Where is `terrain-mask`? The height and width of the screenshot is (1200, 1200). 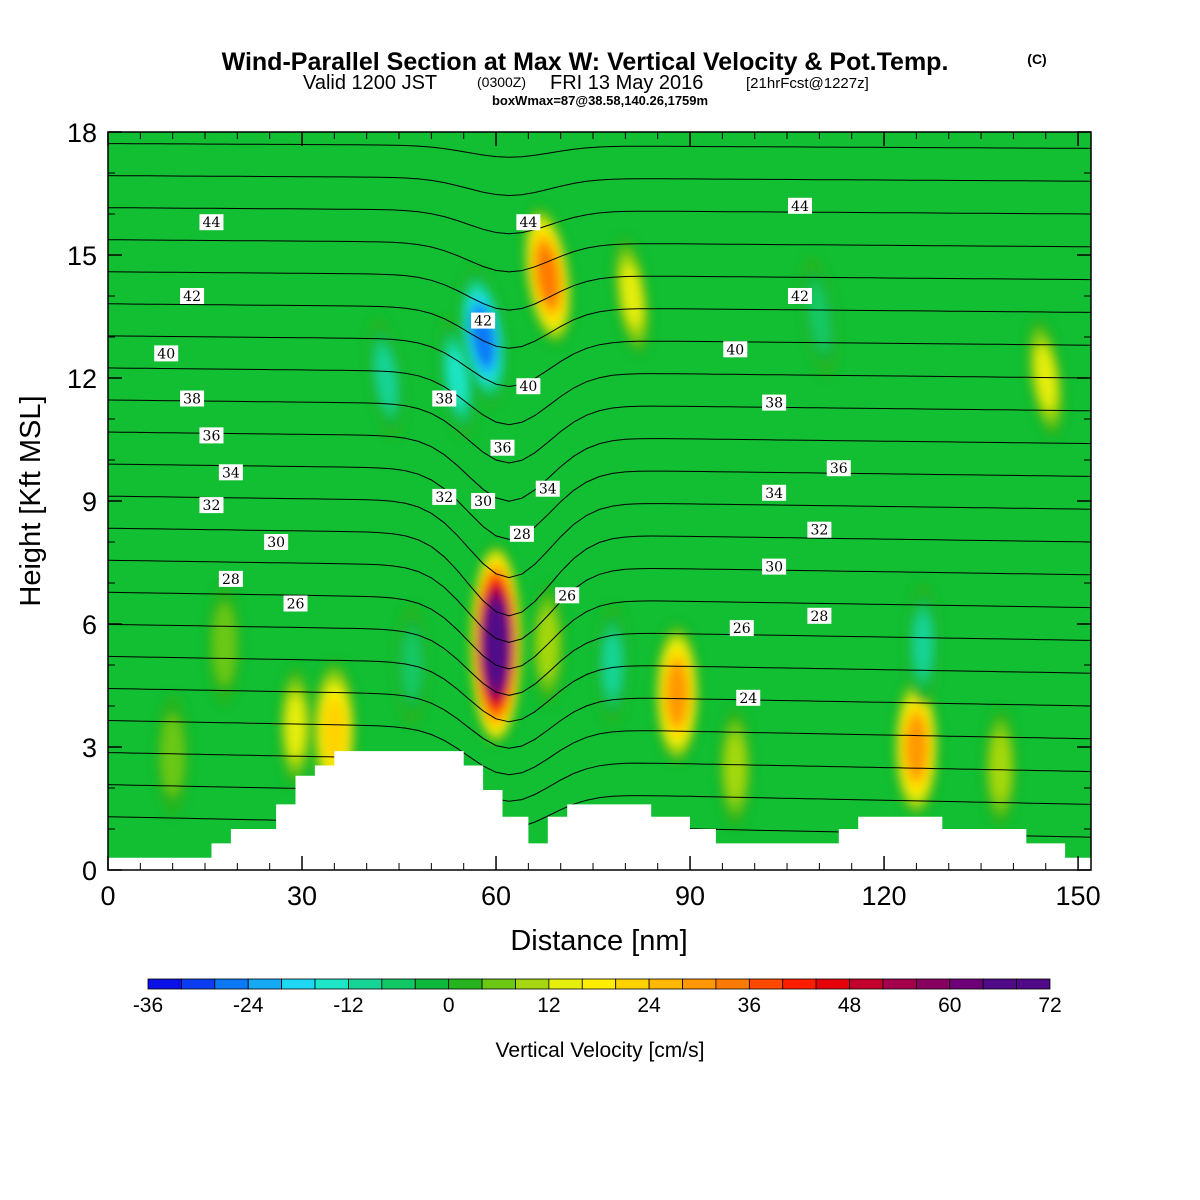 terrain-mask is located at coordinates (599, 810).